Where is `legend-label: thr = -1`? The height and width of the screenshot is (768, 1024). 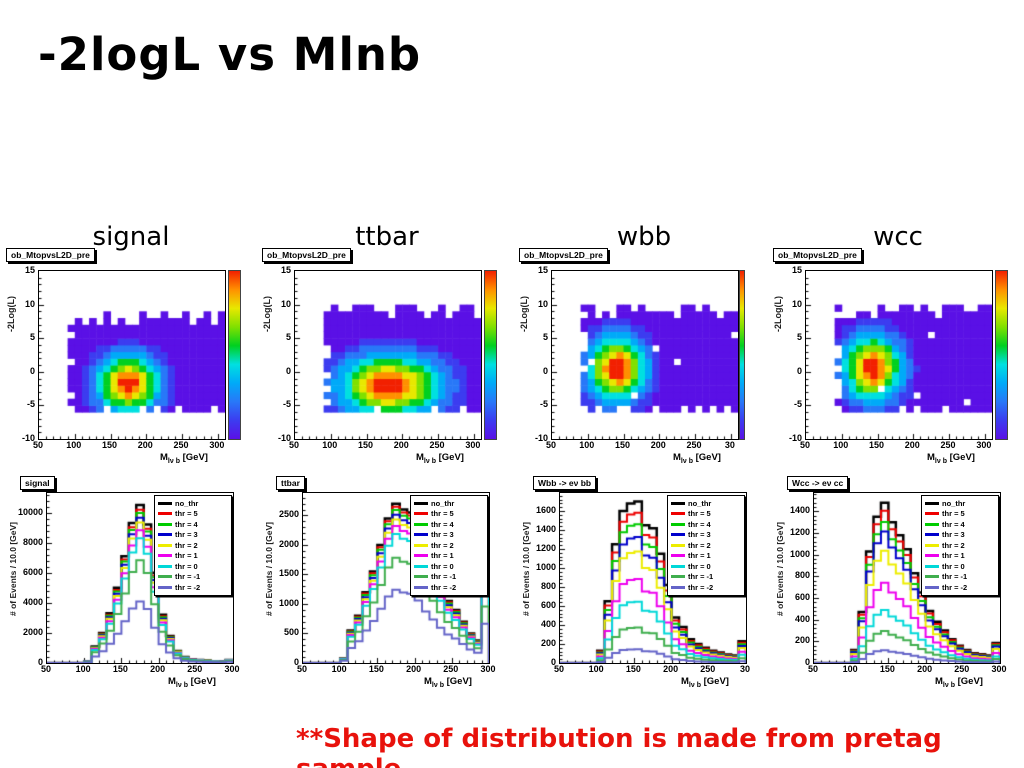
legend-label: thr = -1 is located at coordinates (188, 577).